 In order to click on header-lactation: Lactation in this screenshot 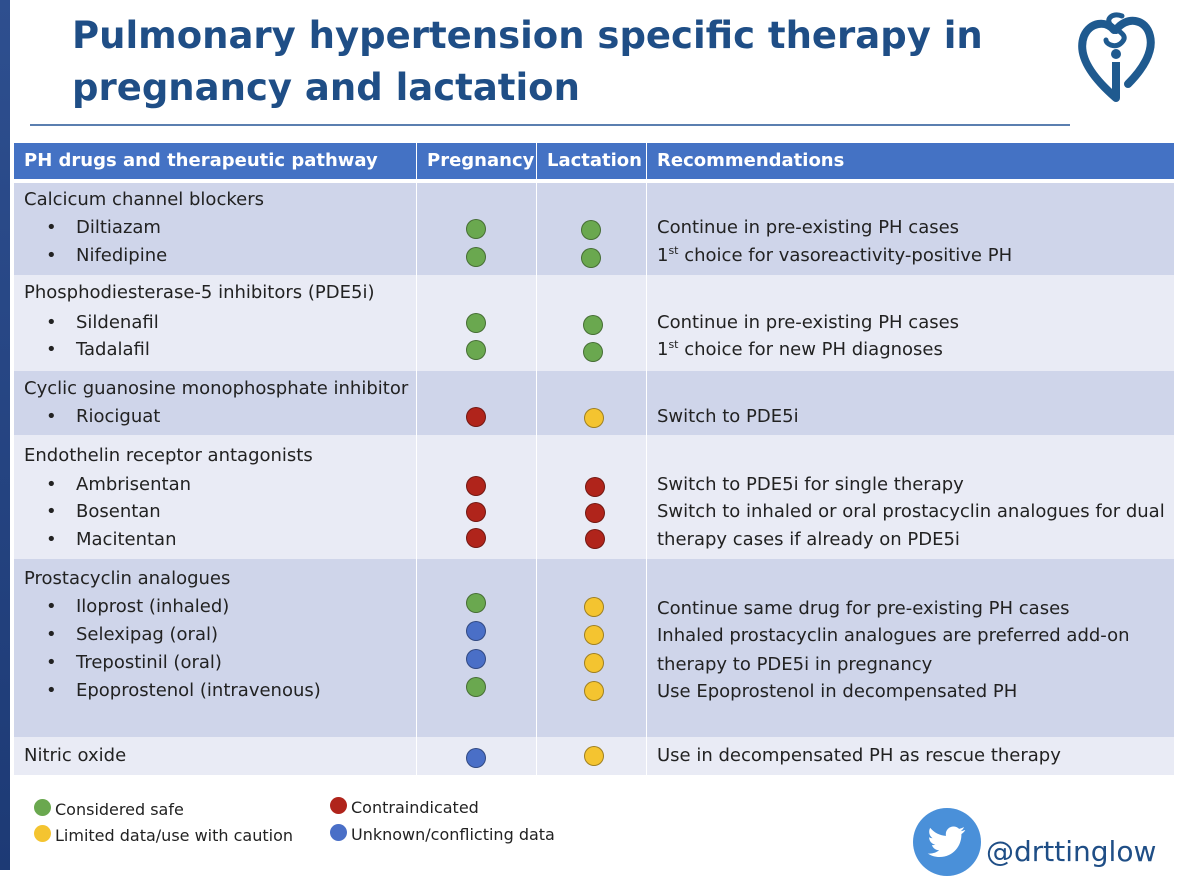, I will do `click(594, 160)`.